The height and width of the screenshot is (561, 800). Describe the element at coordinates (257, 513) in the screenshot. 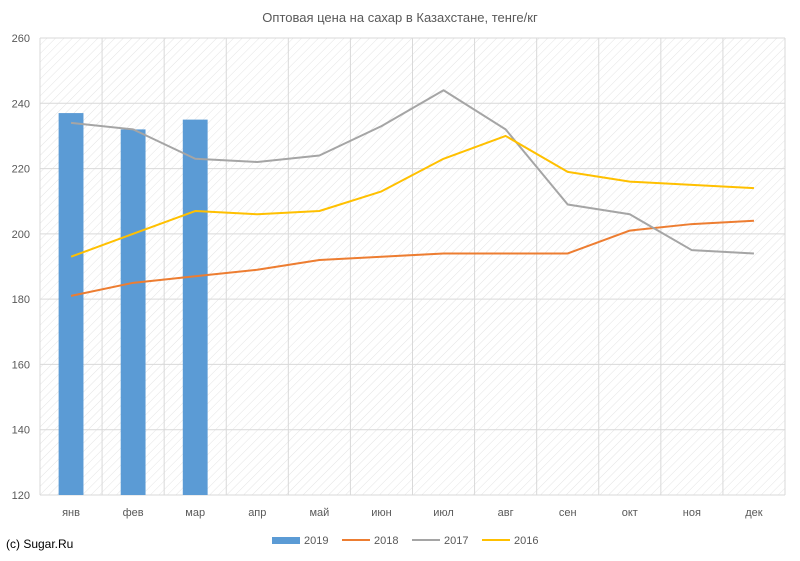

I see `x-tick-label: апр` at that location.